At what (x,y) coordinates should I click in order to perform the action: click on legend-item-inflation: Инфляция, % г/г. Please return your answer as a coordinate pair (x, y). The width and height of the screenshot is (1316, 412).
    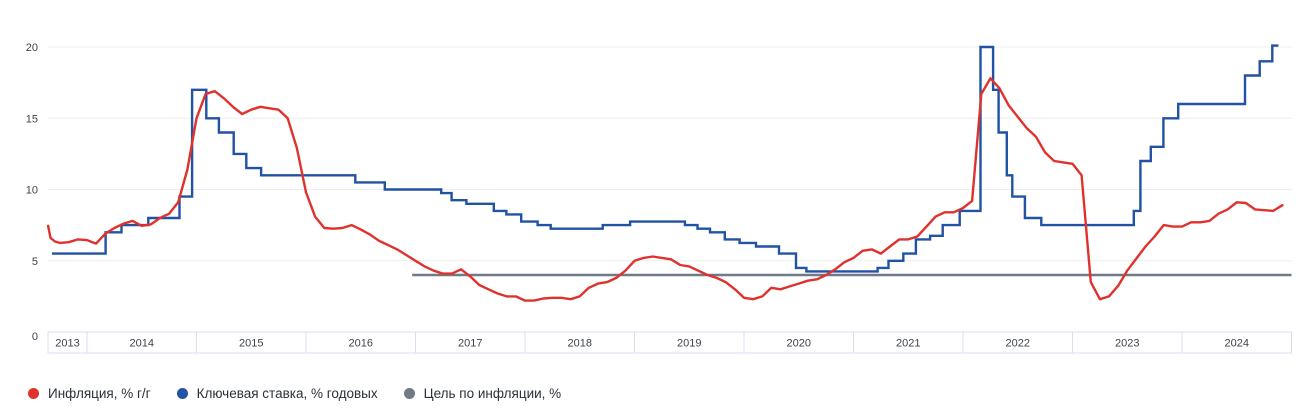
    Looking at the image, I should click on (89, 393).